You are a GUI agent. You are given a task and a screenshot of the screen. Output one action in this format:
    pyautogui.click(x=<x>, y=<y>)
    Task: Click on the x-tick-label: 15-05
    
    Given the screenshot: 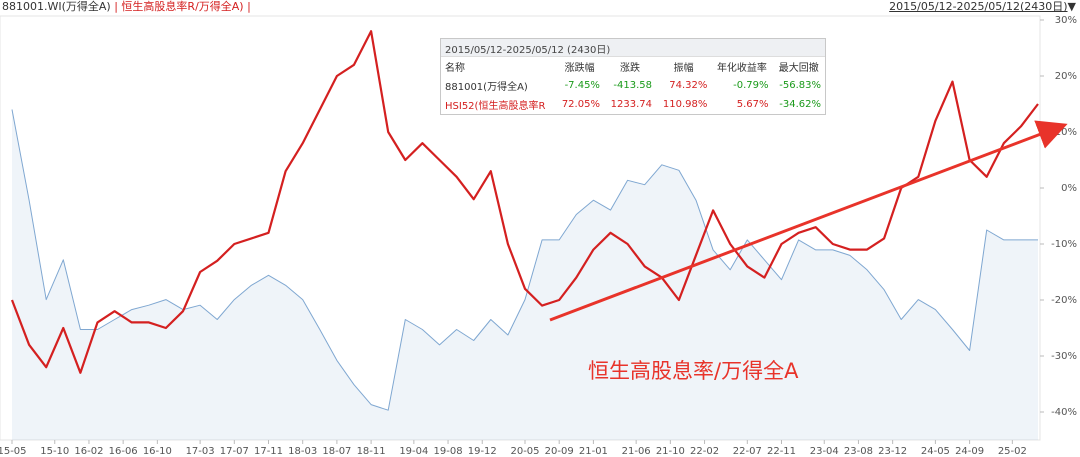 What is the action you would take?
    pyautogui.click(x=13, y=451)
    